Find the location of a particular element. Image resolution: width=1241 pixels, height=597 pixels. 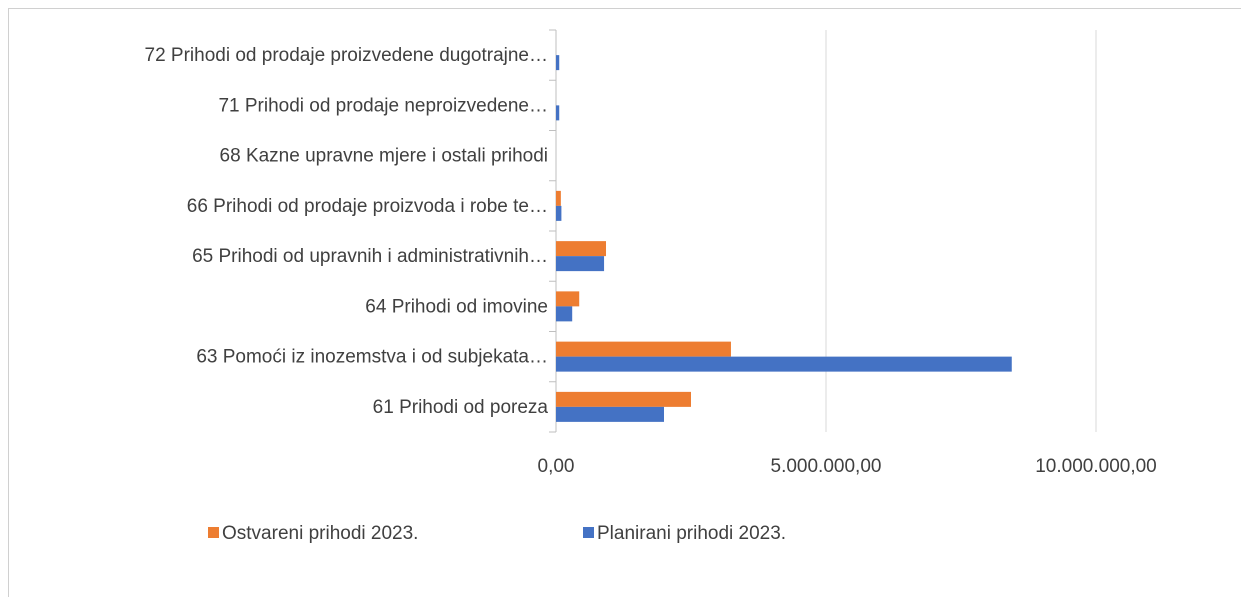

legend-label: Planirani prihodi 2023. is located at coordinates (691, 533).